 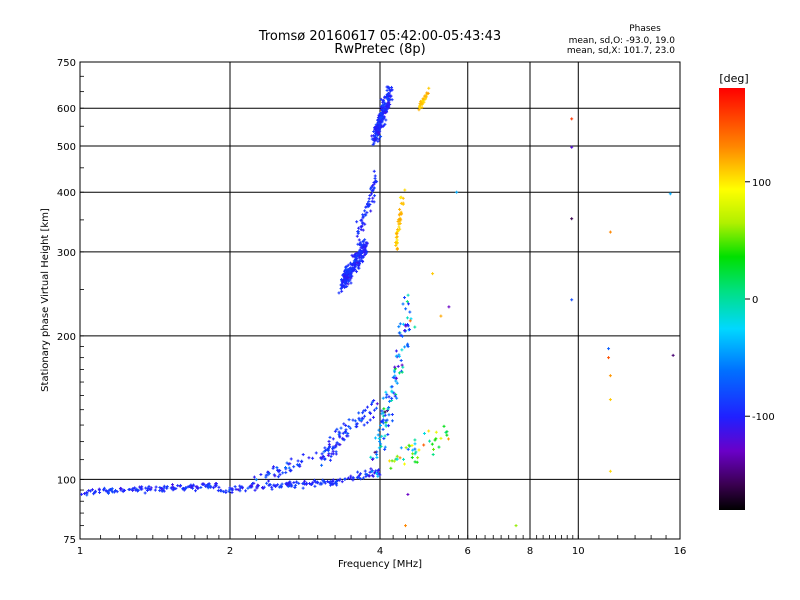 What do you see at coordinates (80, 551) in the screenshot?
I see `x-tick-label: 1` at bounding box center [80, 551].